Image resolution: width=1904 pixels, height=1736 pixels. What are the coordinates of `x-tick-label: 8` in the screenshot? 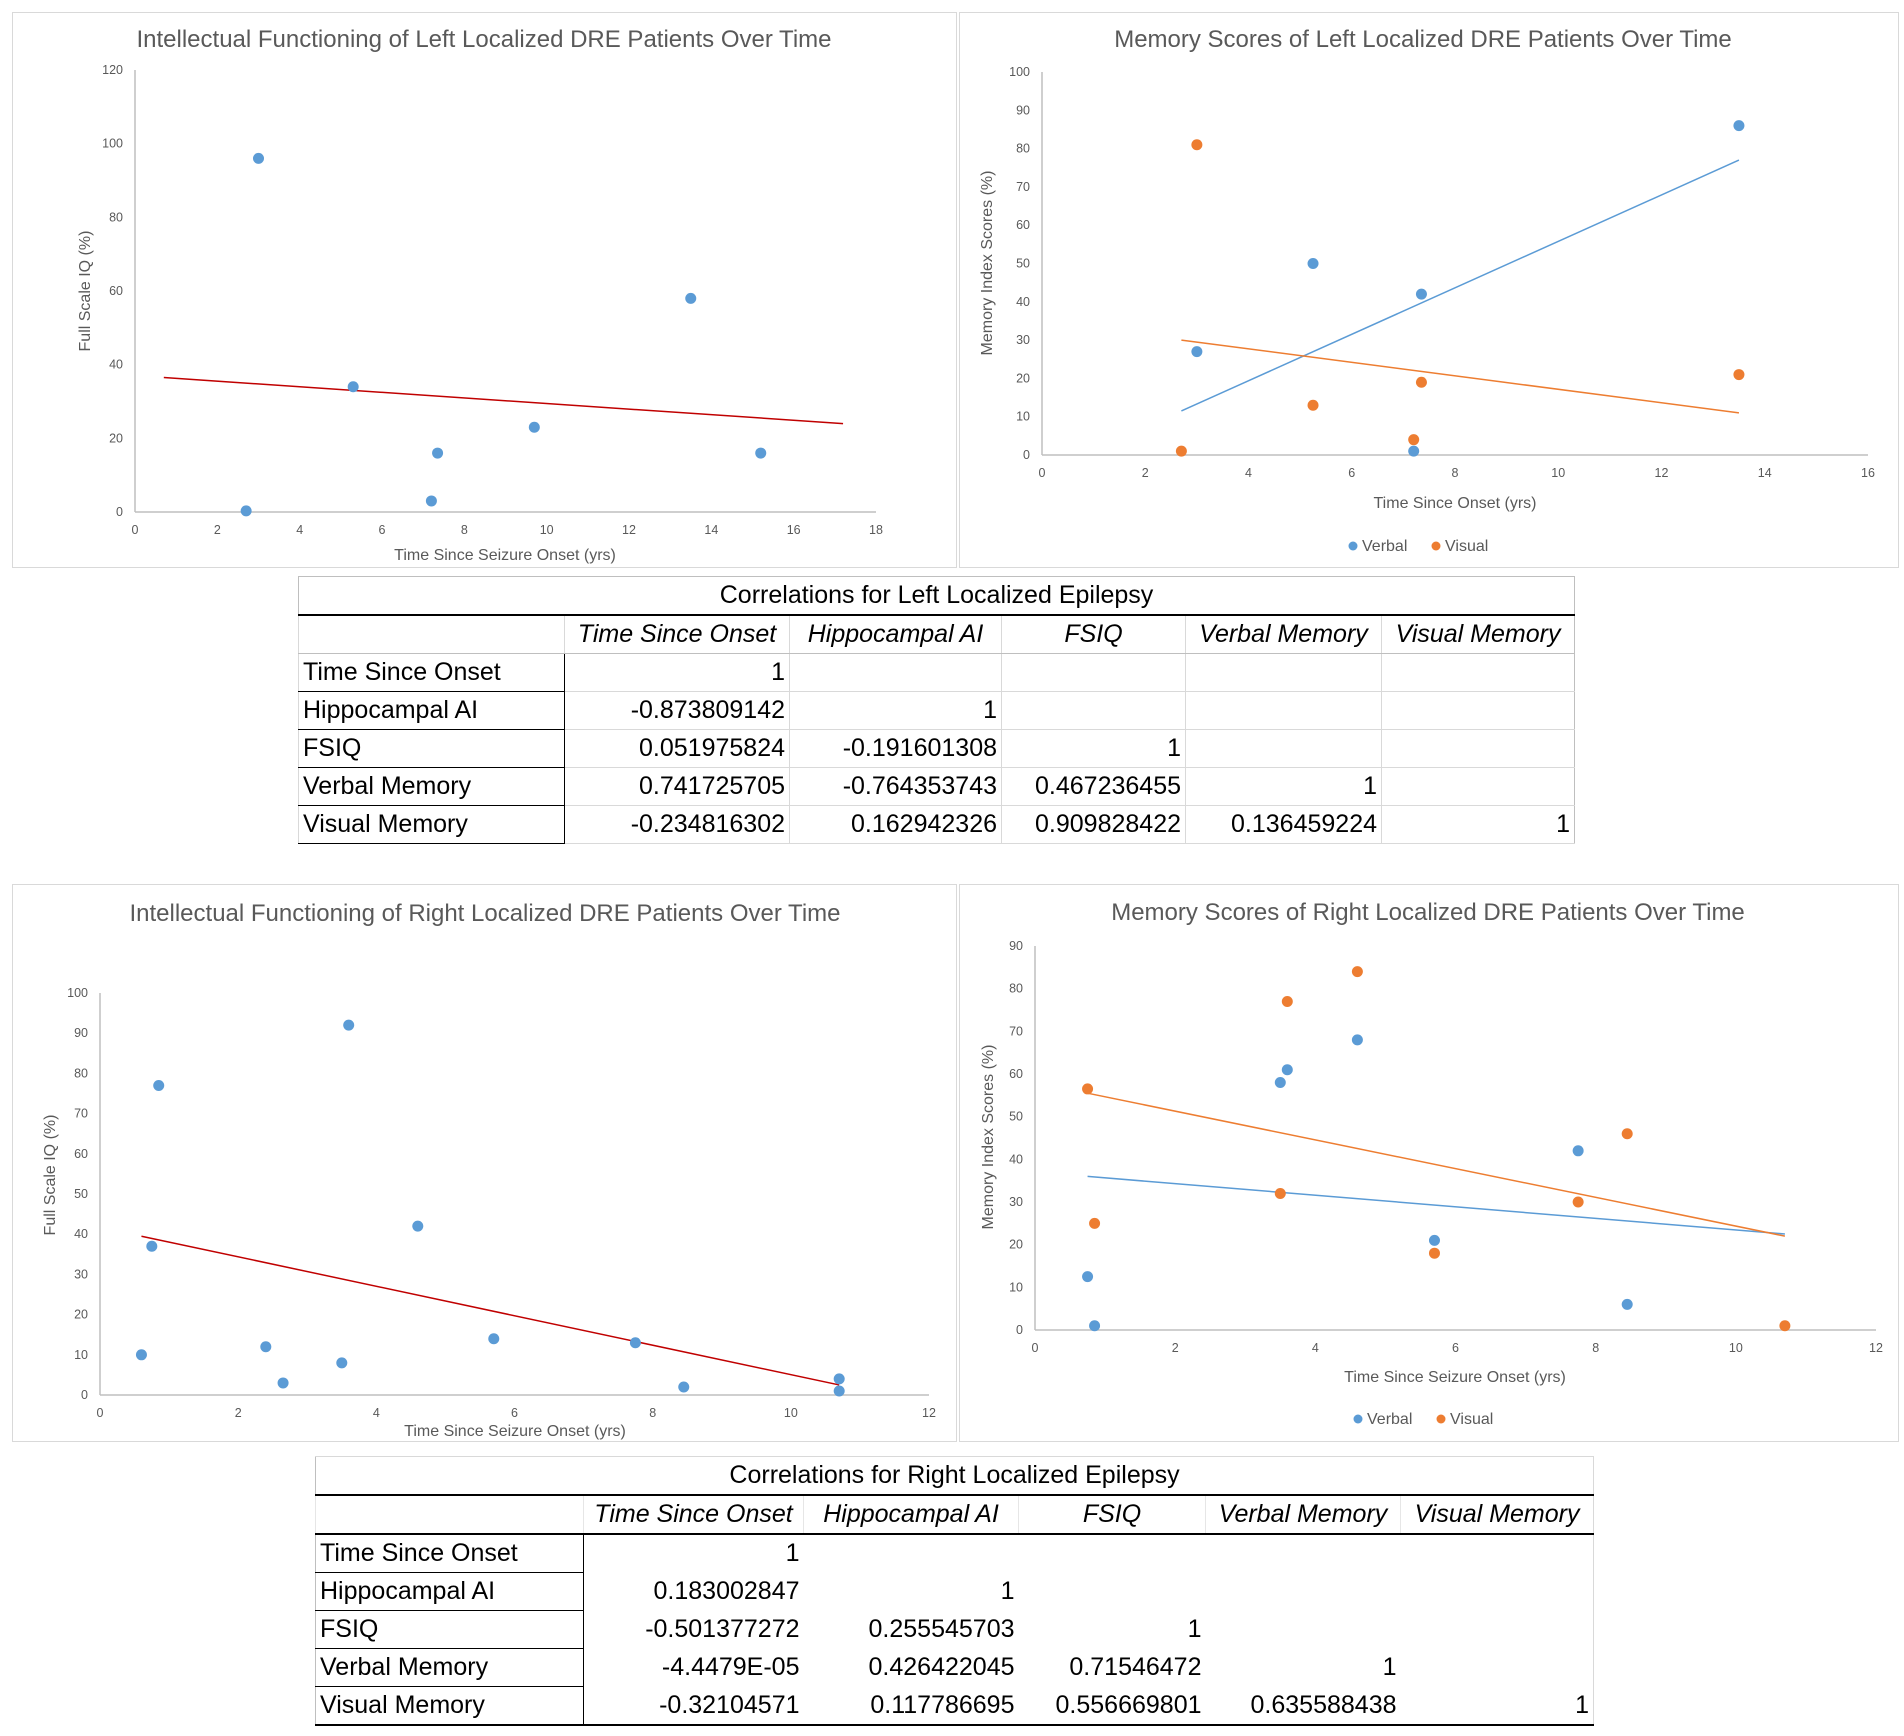 It's located at (464, 530).